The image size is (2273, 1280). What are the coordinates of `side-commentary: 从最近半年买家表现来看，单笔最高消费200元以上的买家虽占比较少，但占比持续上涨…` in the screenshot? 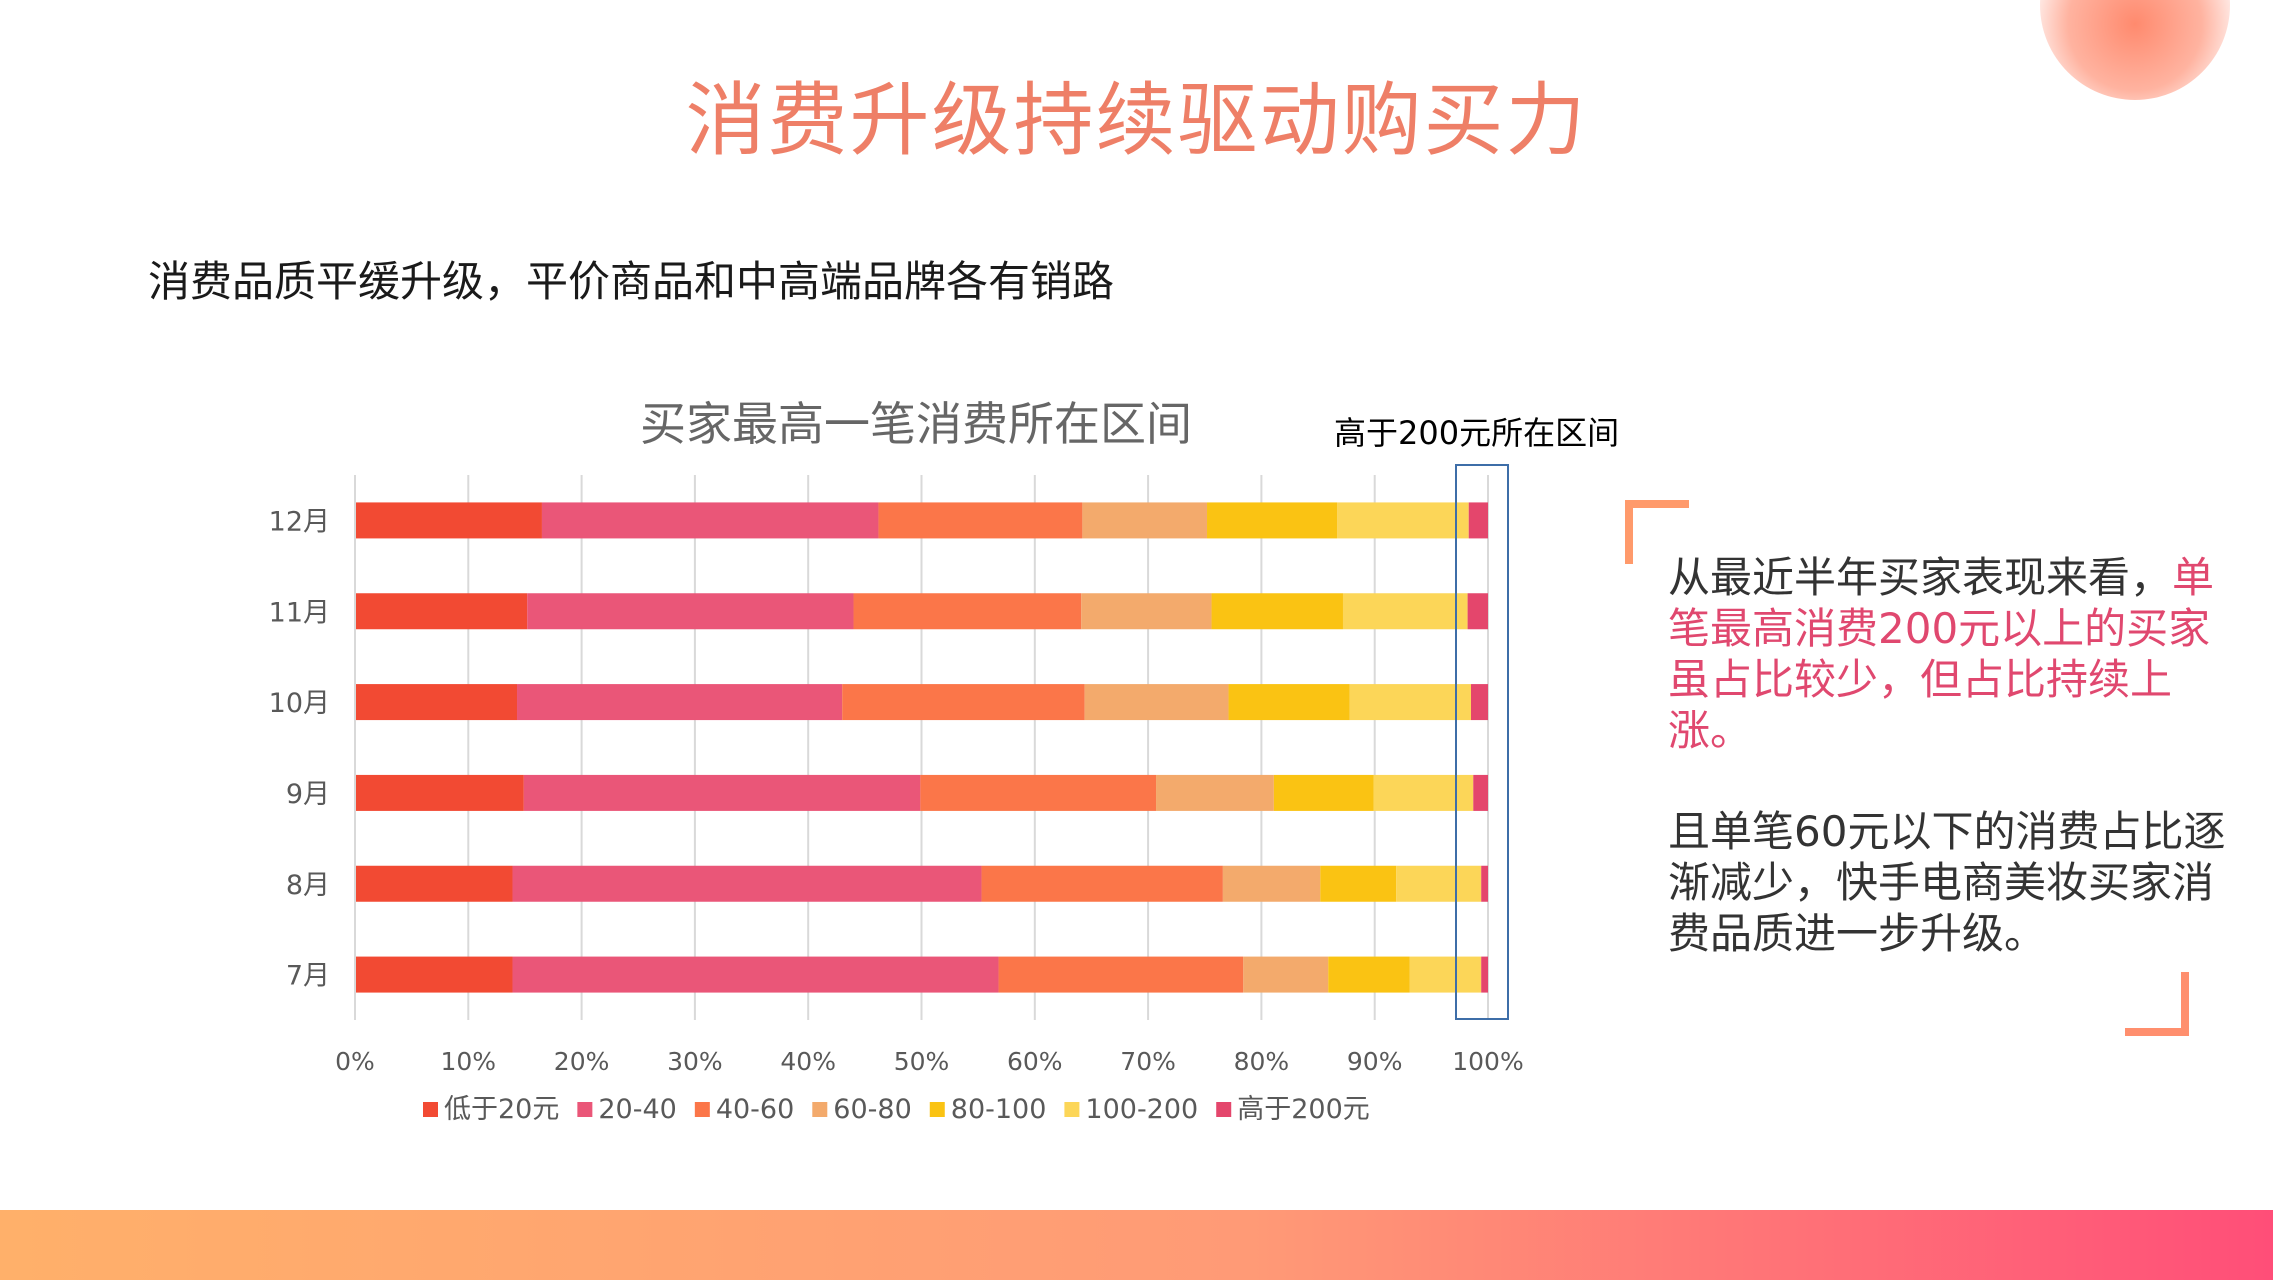 It's located at (1948, 780).